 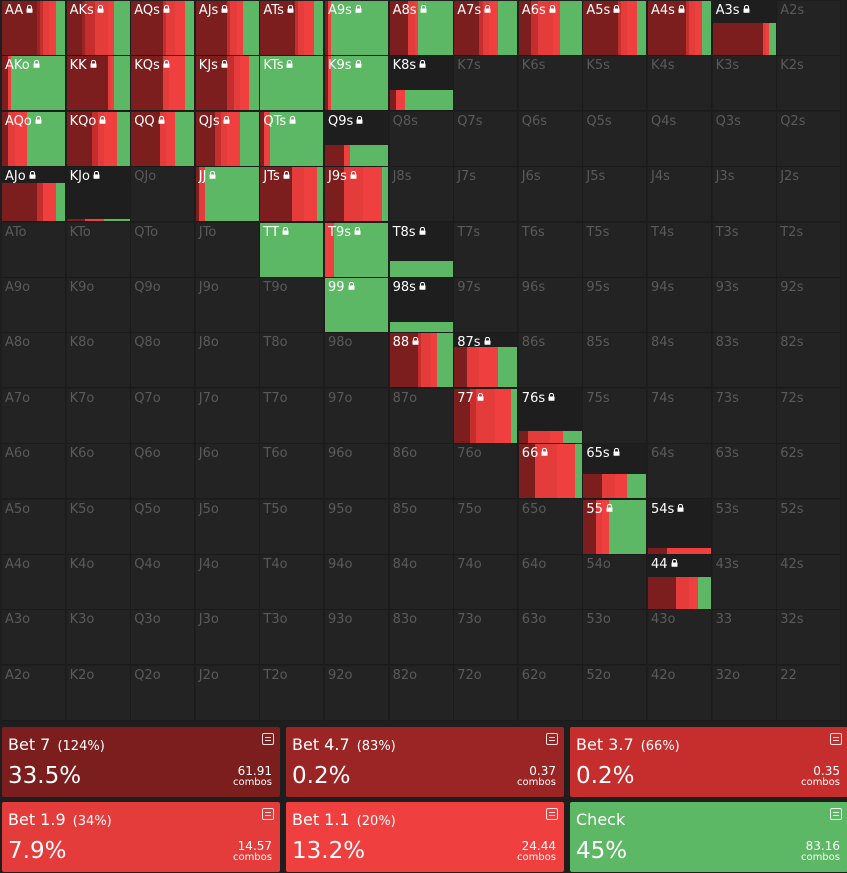 I want to click on hand-cell-J9s: J9s, so click(x=357, y=195).